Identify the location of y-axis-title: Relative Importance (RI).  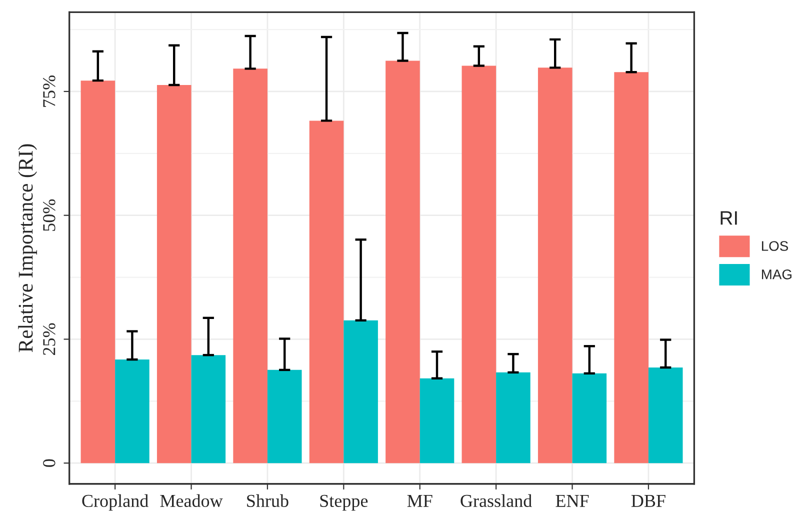
(27, 248).